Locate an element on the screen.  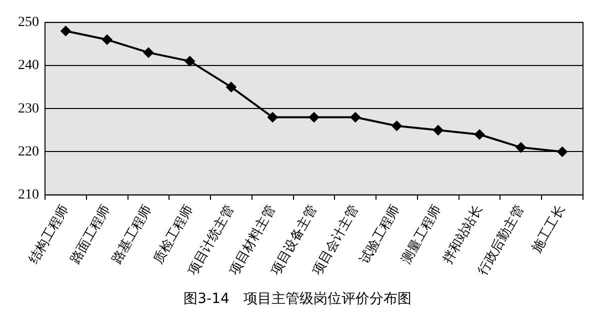
y-tick-label: 230 is located at coordinates (28, 108).